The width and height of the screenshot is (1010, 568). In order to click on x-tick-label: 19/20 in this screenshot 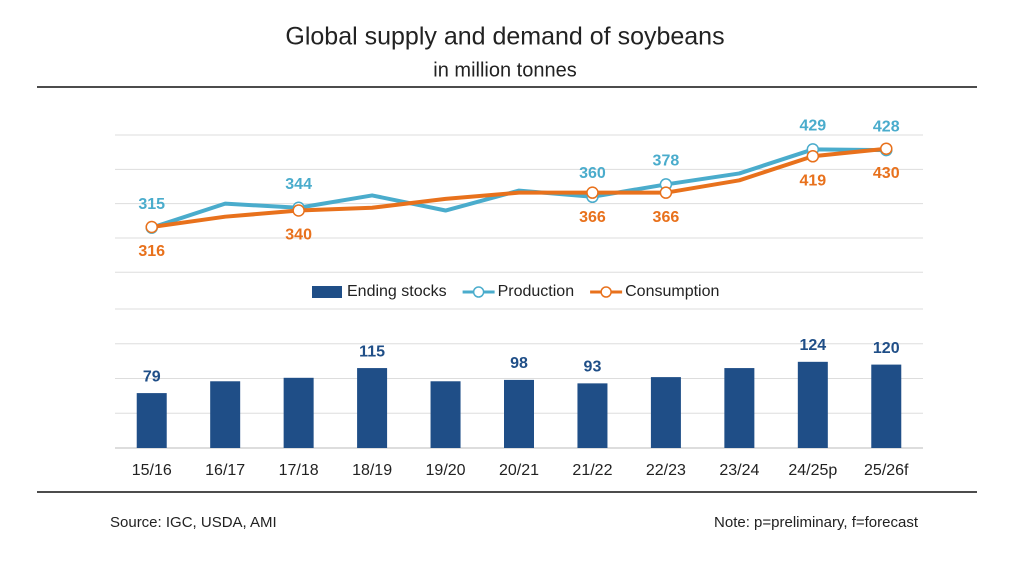, I will do `click(446, 470)`.